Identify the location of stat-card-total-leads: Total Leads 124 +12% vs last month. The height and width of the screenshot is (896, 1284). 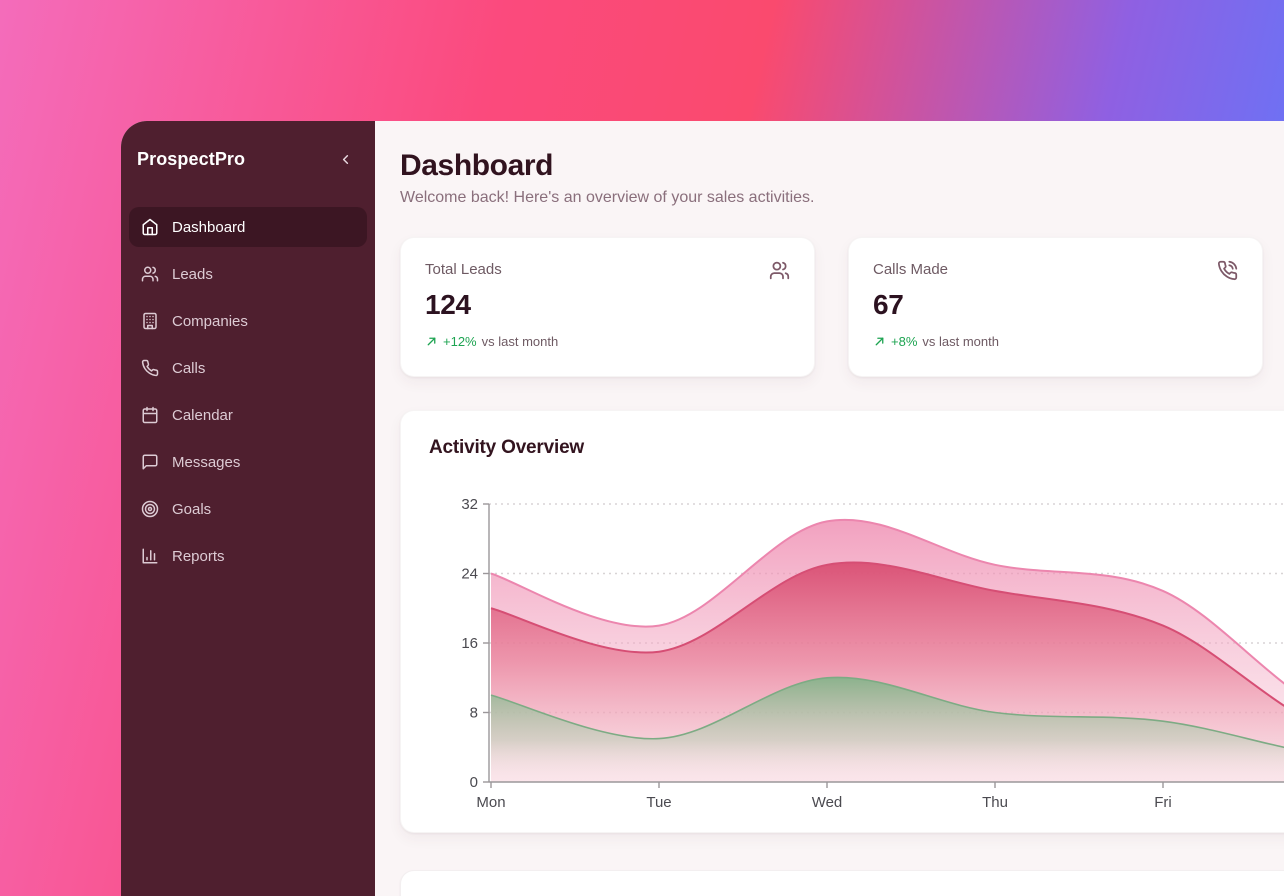
(607, 307).